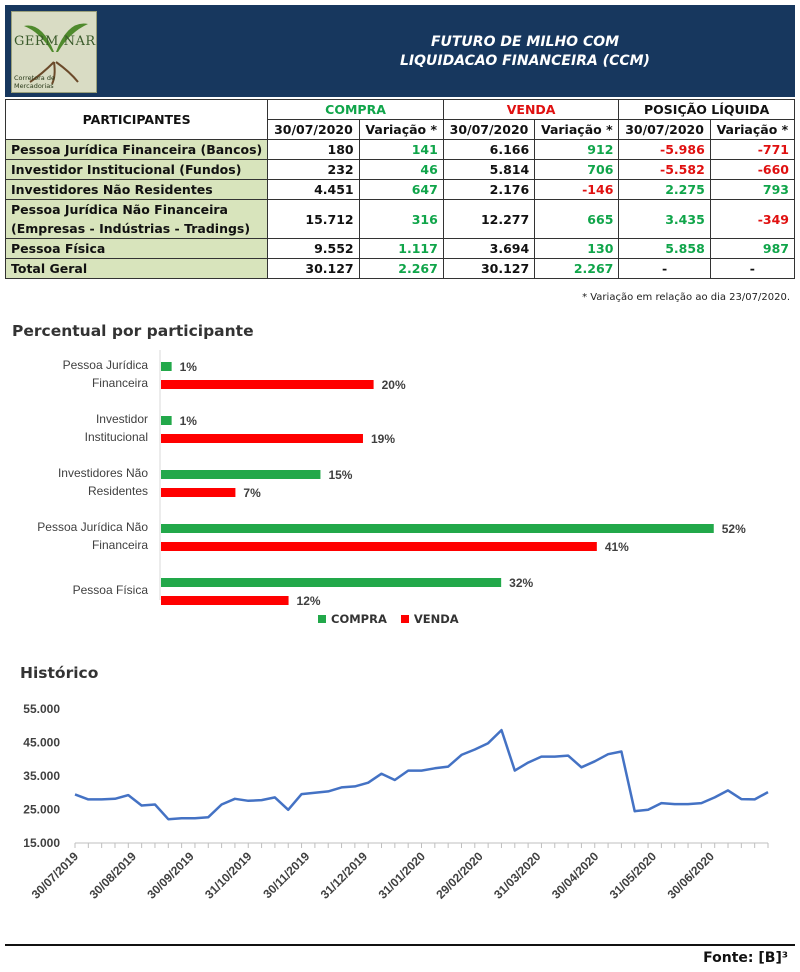  What do you see at coordinates (388, 619) in the screenshot?
I see `bar-chart-legend: COMPRA VENDA` at bounding box center [388, 619].